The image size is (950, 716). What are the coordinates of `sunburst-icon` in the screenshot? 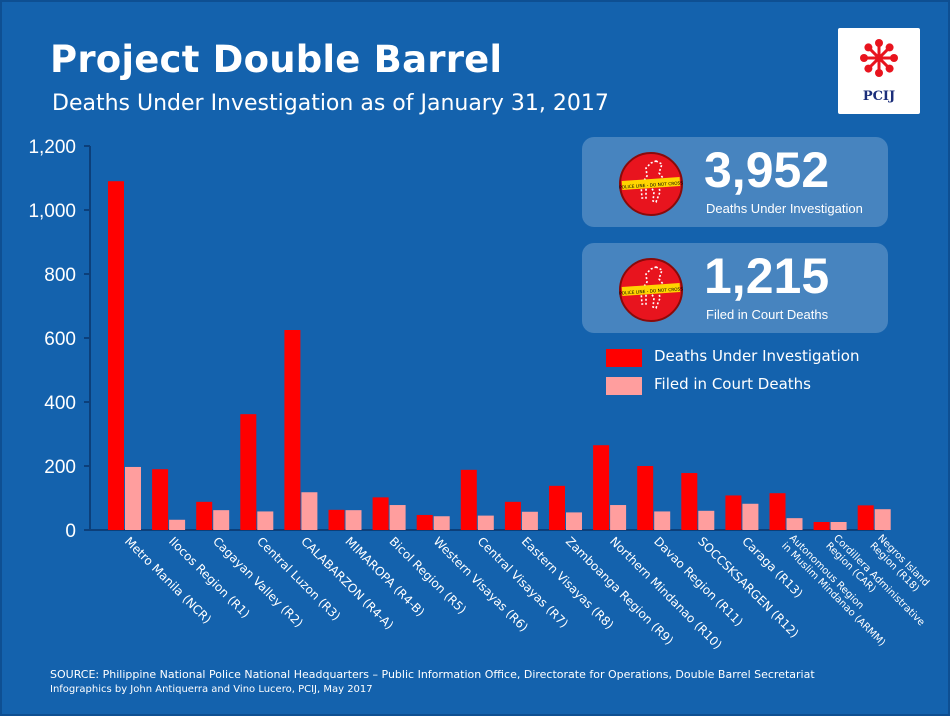 It's located at (879, 58).